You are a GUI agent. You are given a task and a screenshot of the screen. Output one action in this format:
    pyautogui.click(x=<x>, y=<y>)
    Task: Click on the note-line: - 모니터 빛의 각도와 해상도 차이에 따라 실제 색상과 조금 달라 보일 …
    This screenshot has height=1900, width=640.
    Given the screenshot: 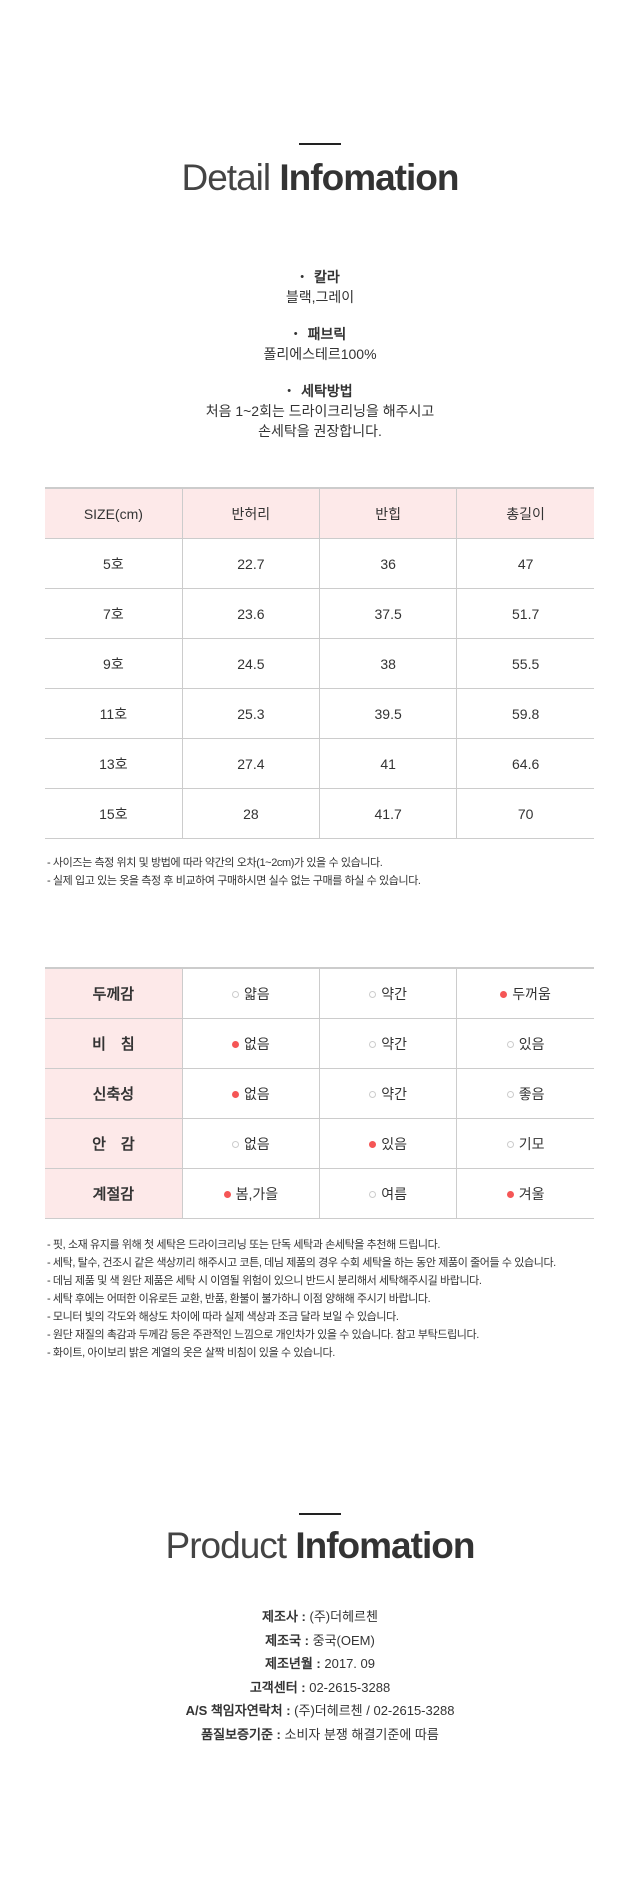 What is the action you would take?
    pyautogui.click(x=223, y=1317)
    